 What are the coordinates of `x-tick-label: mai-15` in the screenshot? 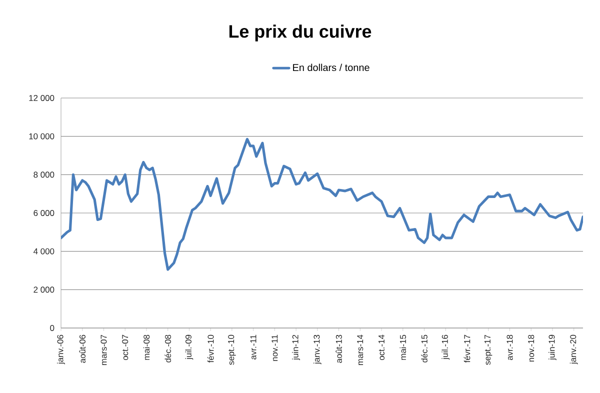 It's located at (403, 347).